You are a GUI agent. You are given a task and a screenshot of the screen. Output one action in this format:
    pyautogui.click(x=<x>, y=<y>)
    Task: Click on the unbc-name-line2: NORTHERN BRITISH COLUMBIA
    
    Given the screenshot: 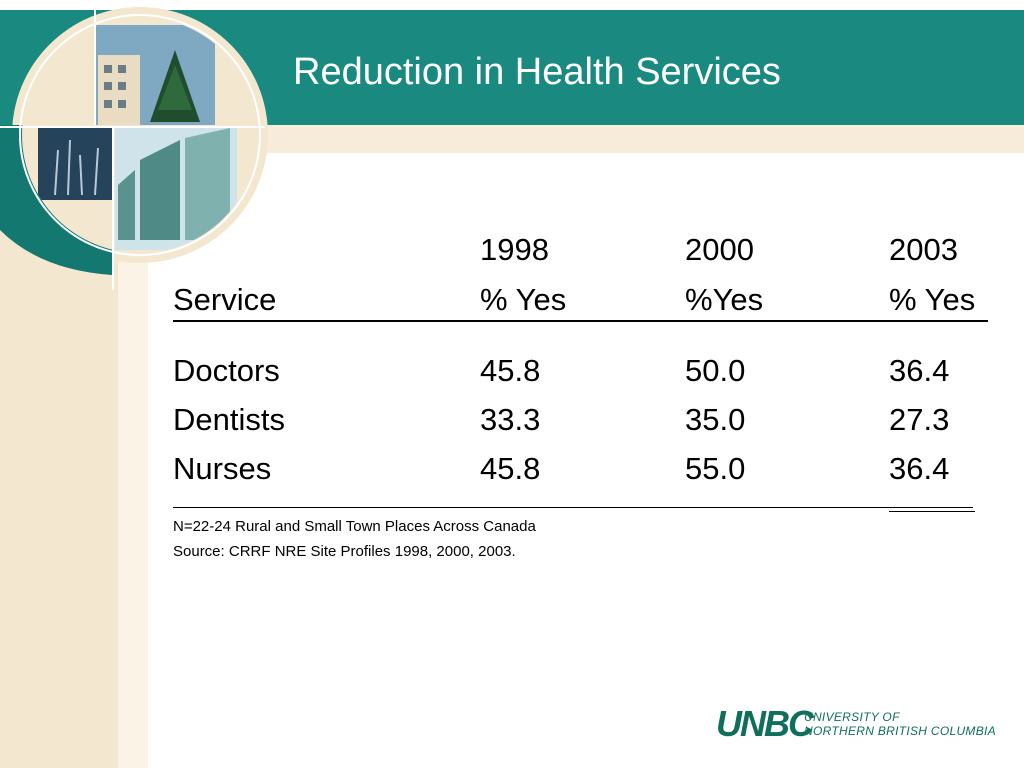 What is the action you would take?
    pyautogui.click(x=900, y=731)
    